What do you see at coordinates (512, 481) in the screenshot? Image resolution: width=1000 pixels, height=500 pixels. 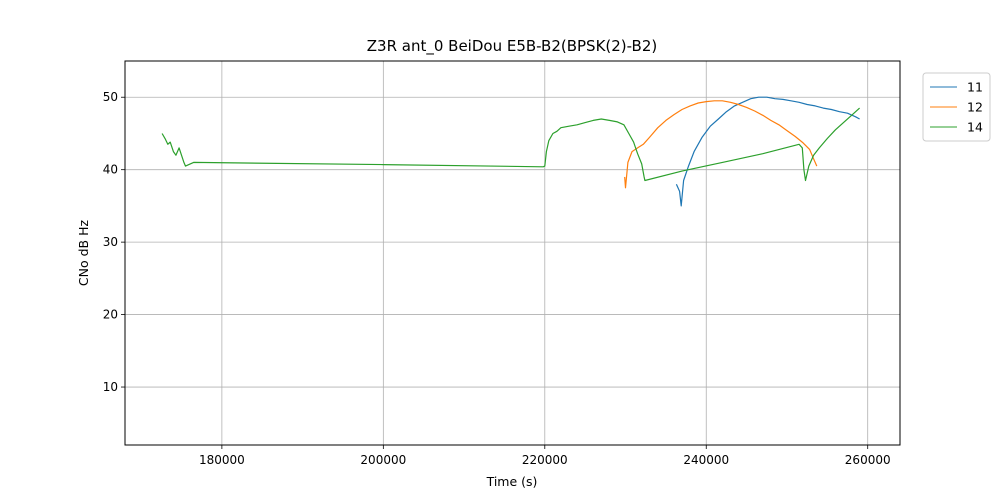 I see `x-axis-label: Time (s)` at bounding box center [512, 481].